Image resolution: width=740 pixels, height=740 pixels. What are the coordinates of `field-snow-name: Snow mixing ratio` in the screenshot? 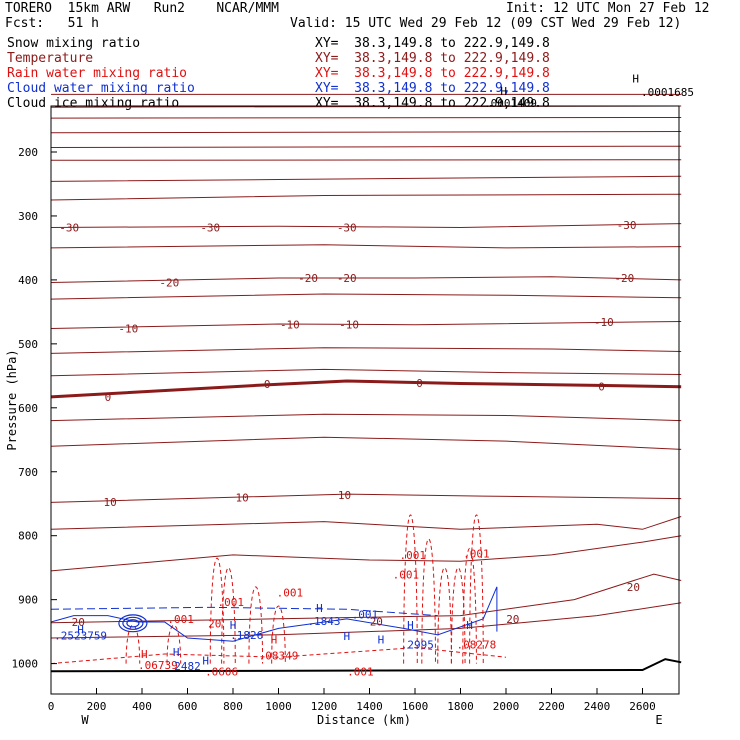 It's located at (74, 43).